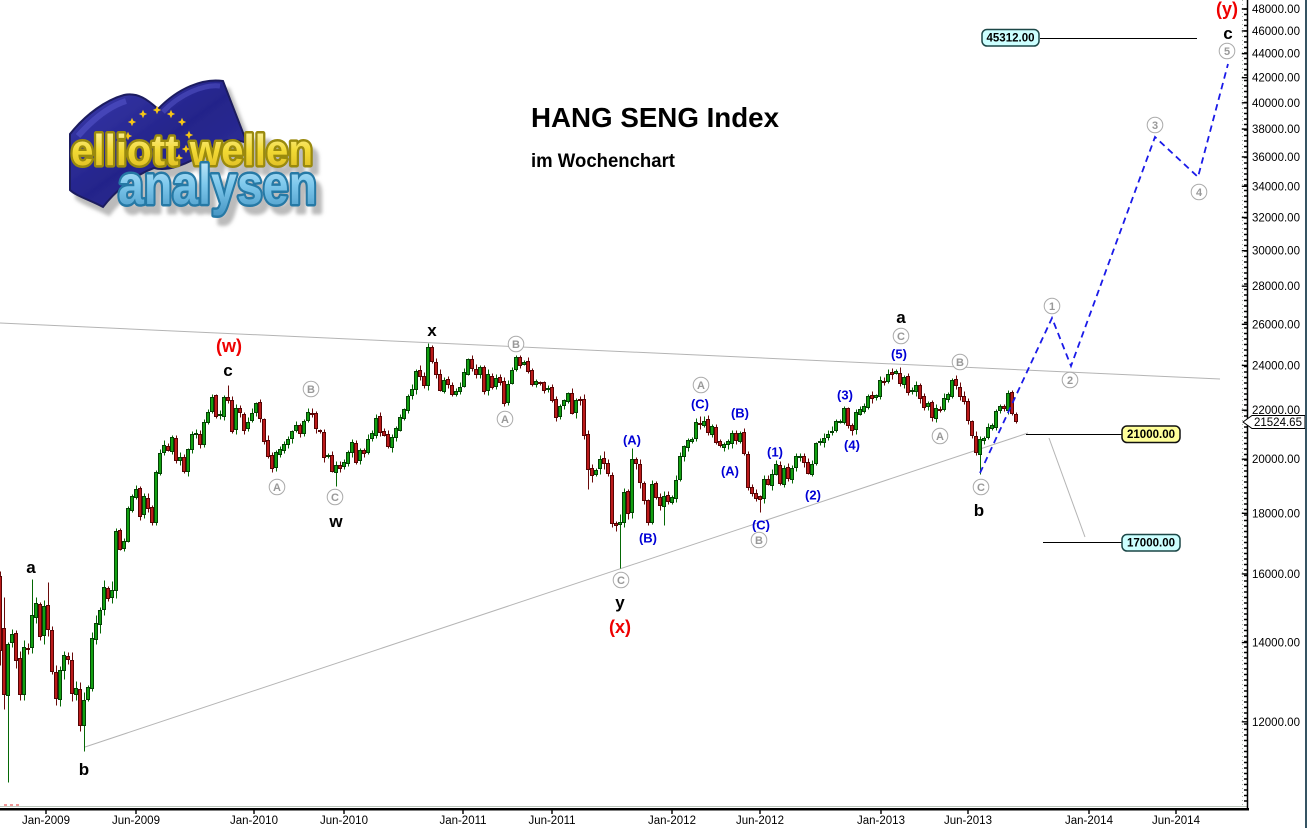 The width and height of the screenshot is (1307, 828). I want to click on svg-text: Jan-2014, so click(1089, 821).